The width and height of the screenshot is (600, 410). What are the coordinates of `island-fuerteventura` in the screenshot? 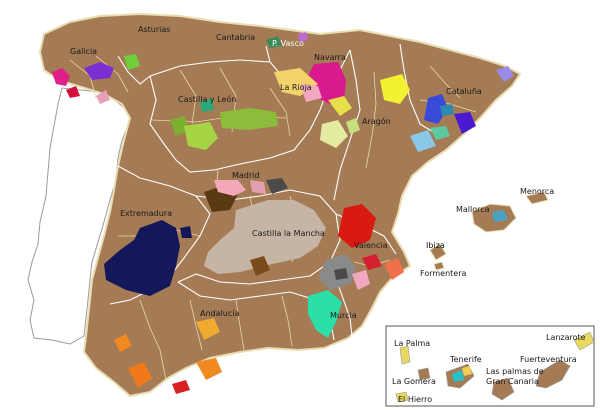 It's located at (553, 374).